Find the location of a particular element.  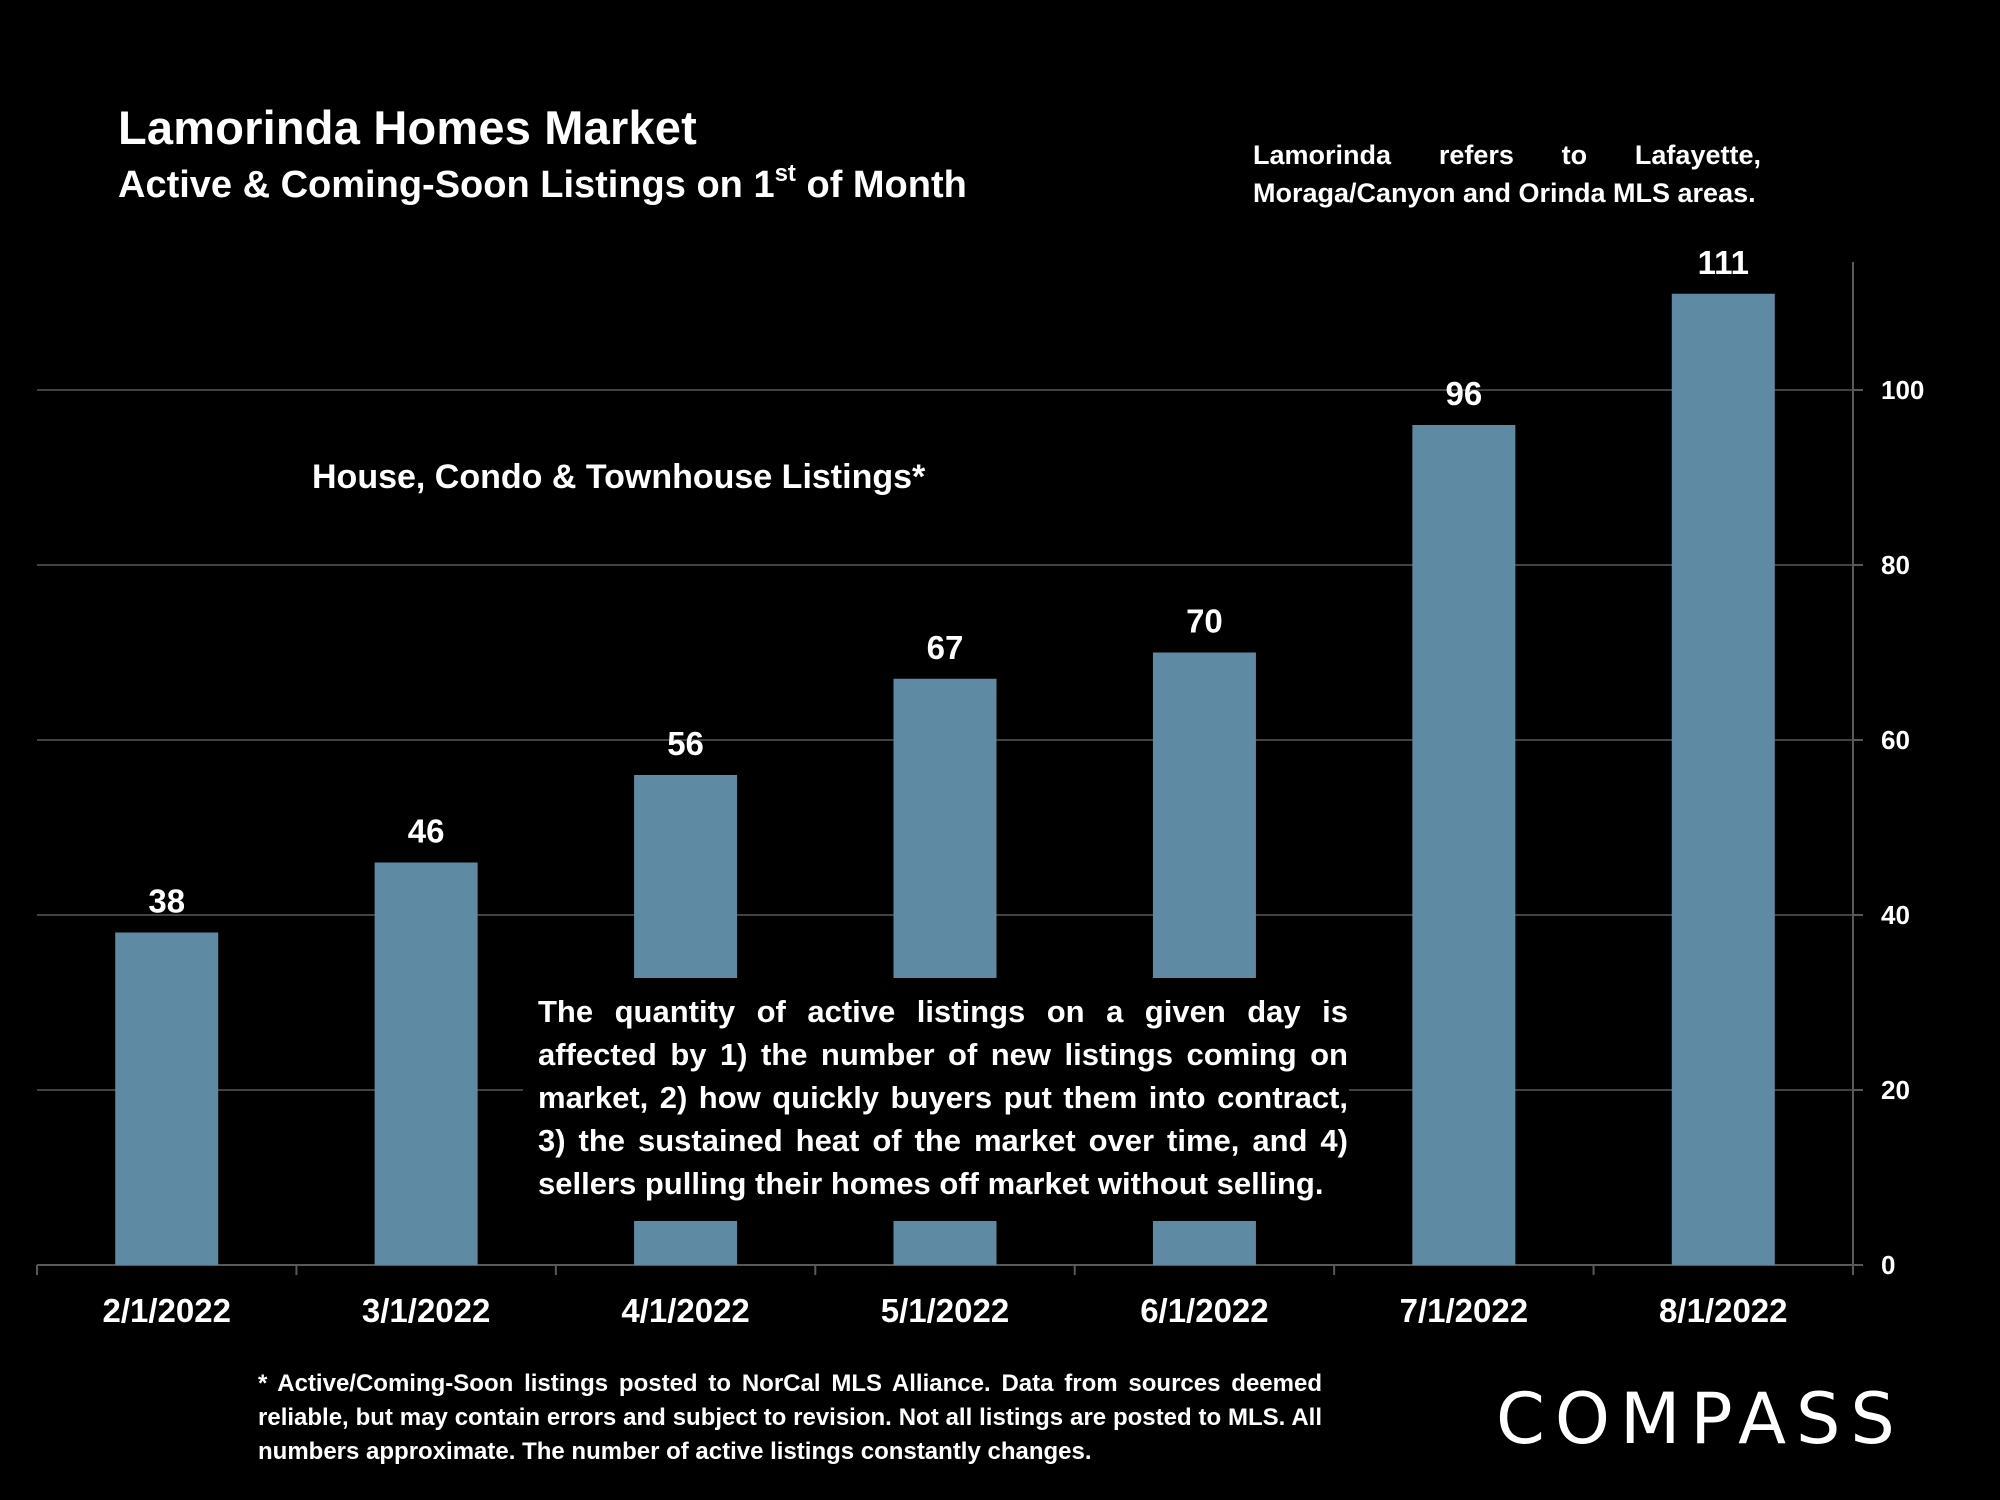

explanation-box is located at coordinates (936, 1099).